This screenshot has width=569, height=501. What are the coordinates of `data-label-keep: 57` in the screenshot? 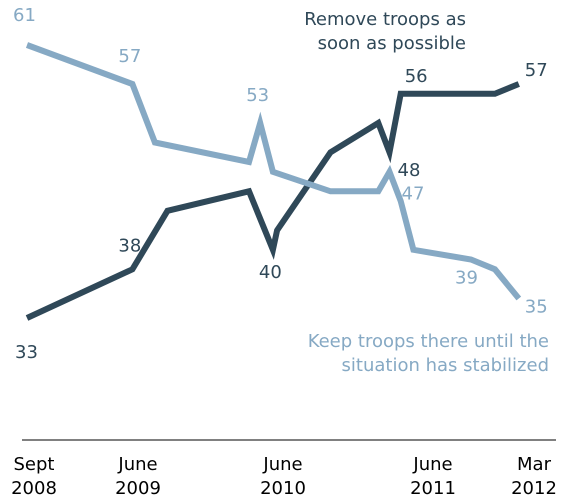 It's located at (129, 56).